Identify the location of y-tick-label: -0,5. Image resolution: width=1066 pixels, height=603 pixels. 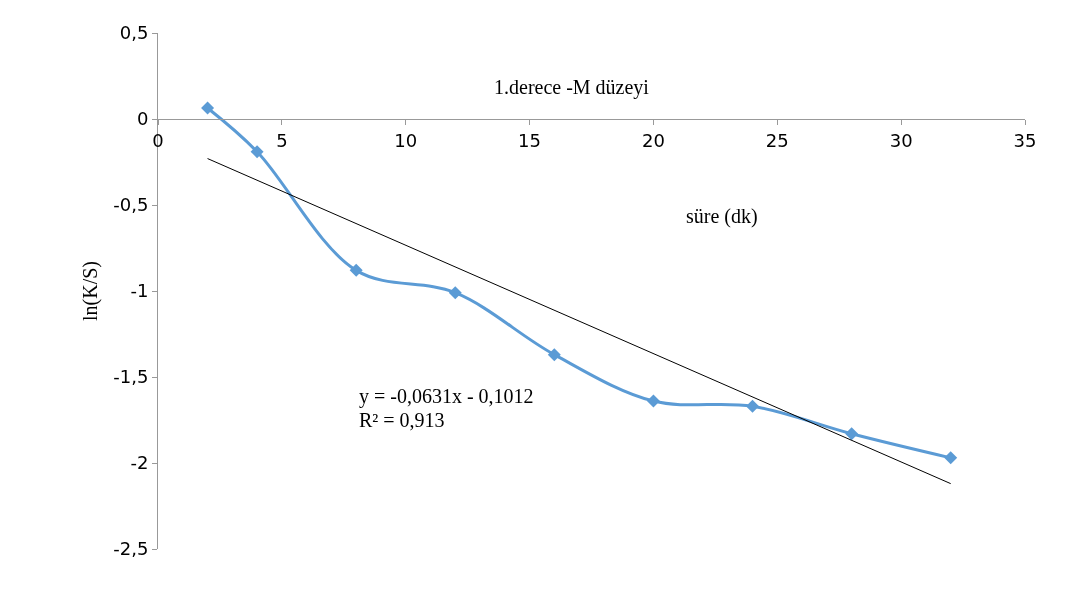
(131, 205).